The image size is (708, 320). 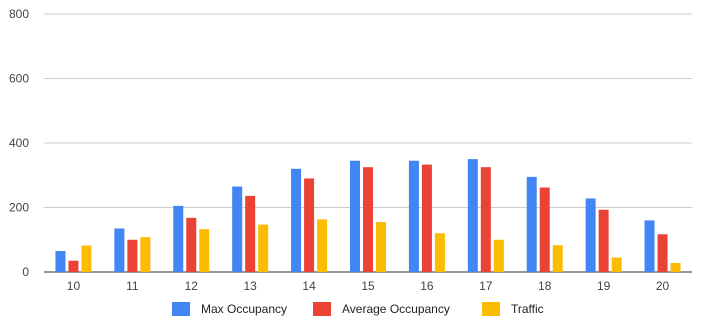 I want to click on legend-label: Traffic, so click(x=527, y=309).